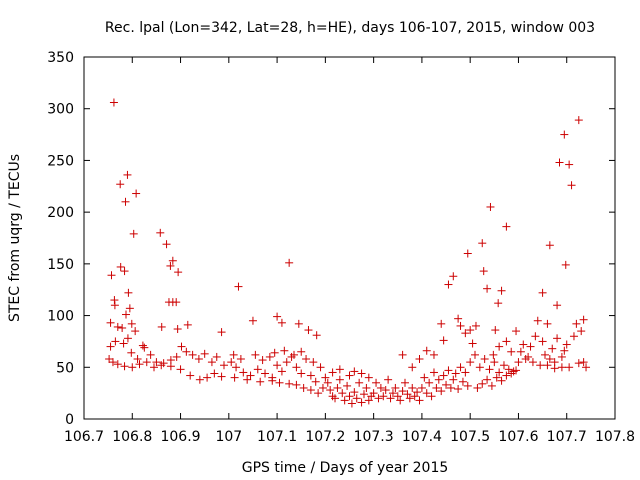 This screenshot has width=640, height=480. I want to click on x-tick-label: 107.4, so click(422, 437).